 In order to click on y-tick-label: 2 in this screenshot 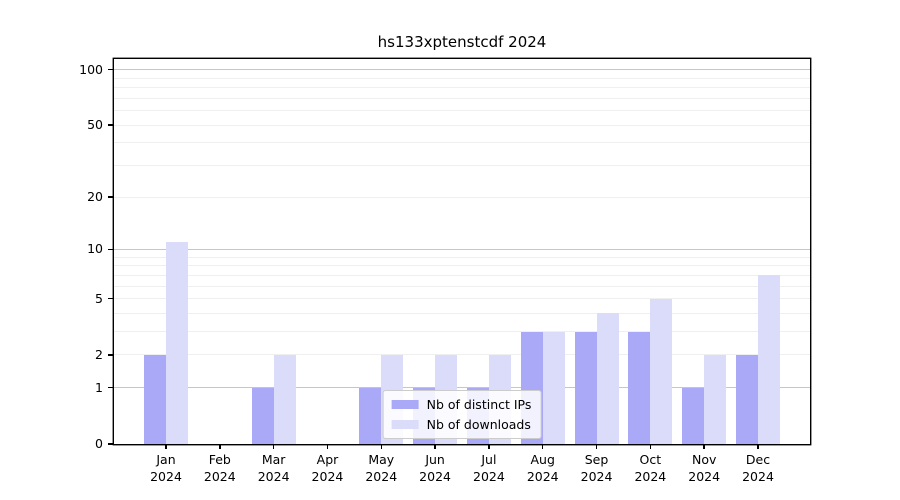, I will do `click(99, 354)`.